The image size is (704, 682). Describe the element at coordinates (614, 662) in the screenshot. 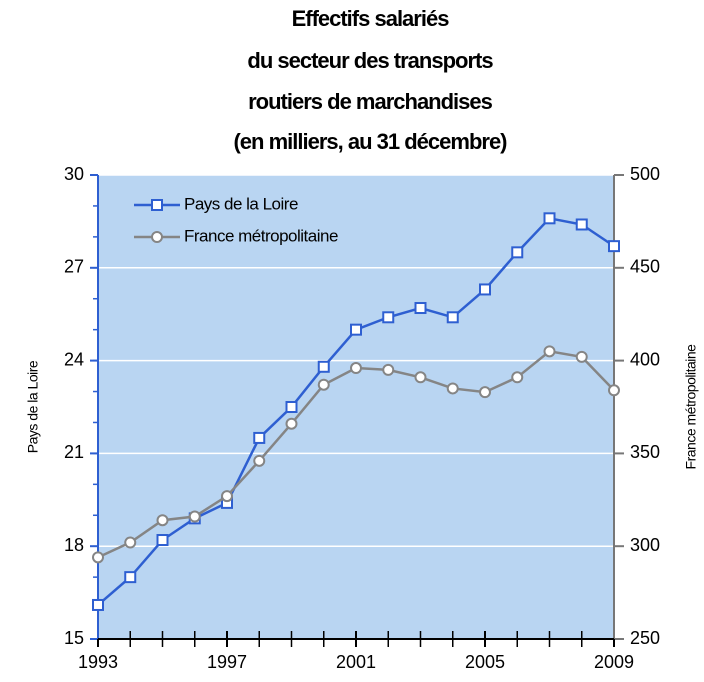

I see `x-tick-label: 2009` at that location.